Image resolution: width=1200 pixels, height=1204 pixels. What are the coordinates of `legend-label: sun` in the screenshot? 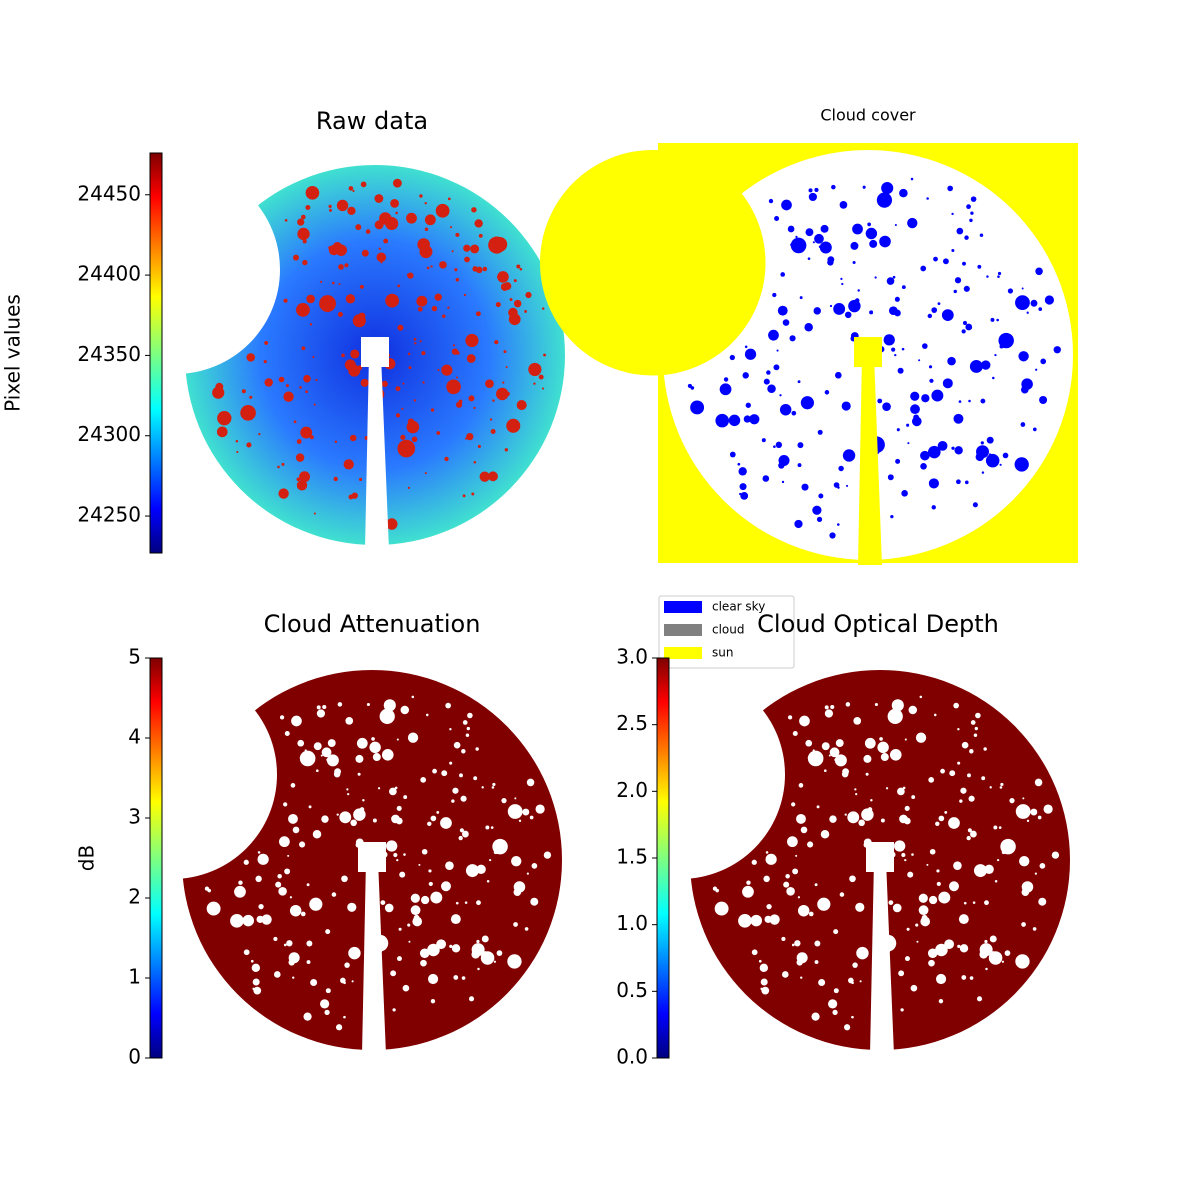 It's located at (722, 653).